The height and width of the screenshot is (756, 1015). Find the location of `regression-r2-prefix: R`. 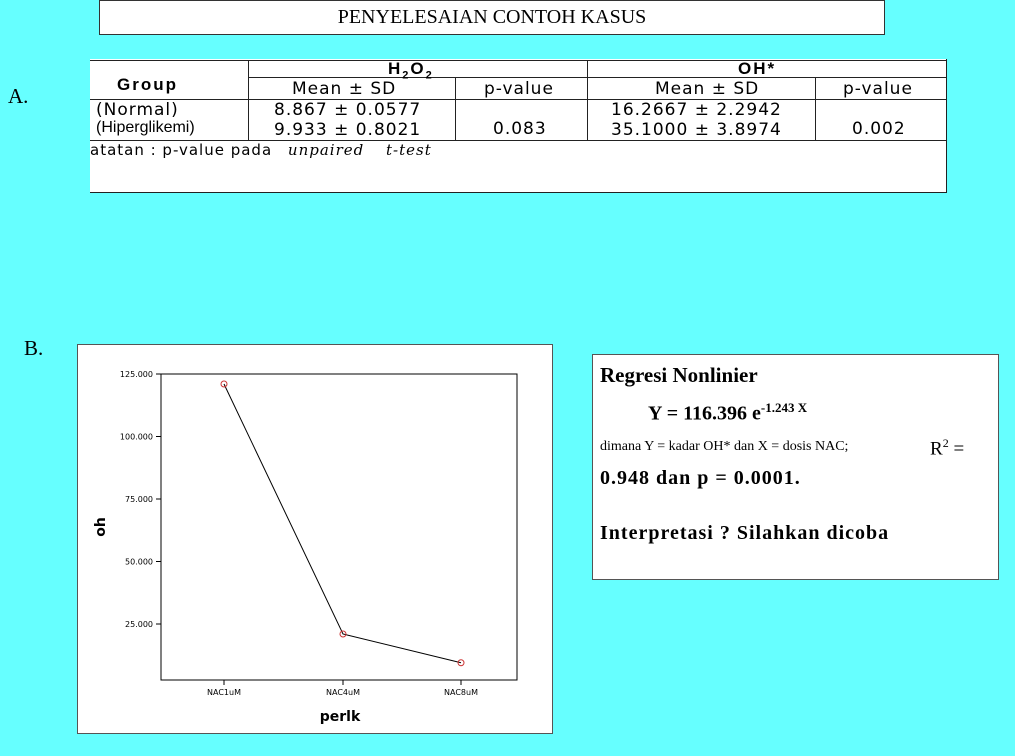

regression-r2-prefix: R is located at coordinates (936, 449).